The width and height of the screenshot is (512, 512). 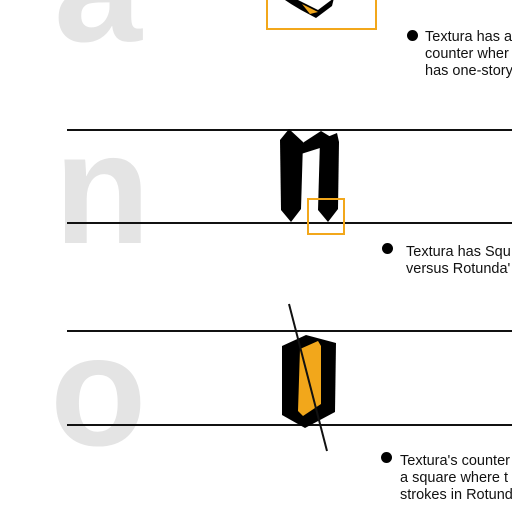 What do you see at coordinates (289, 425) in the screenshot?
I see `baseline-o` at bounding box center [289, 425].